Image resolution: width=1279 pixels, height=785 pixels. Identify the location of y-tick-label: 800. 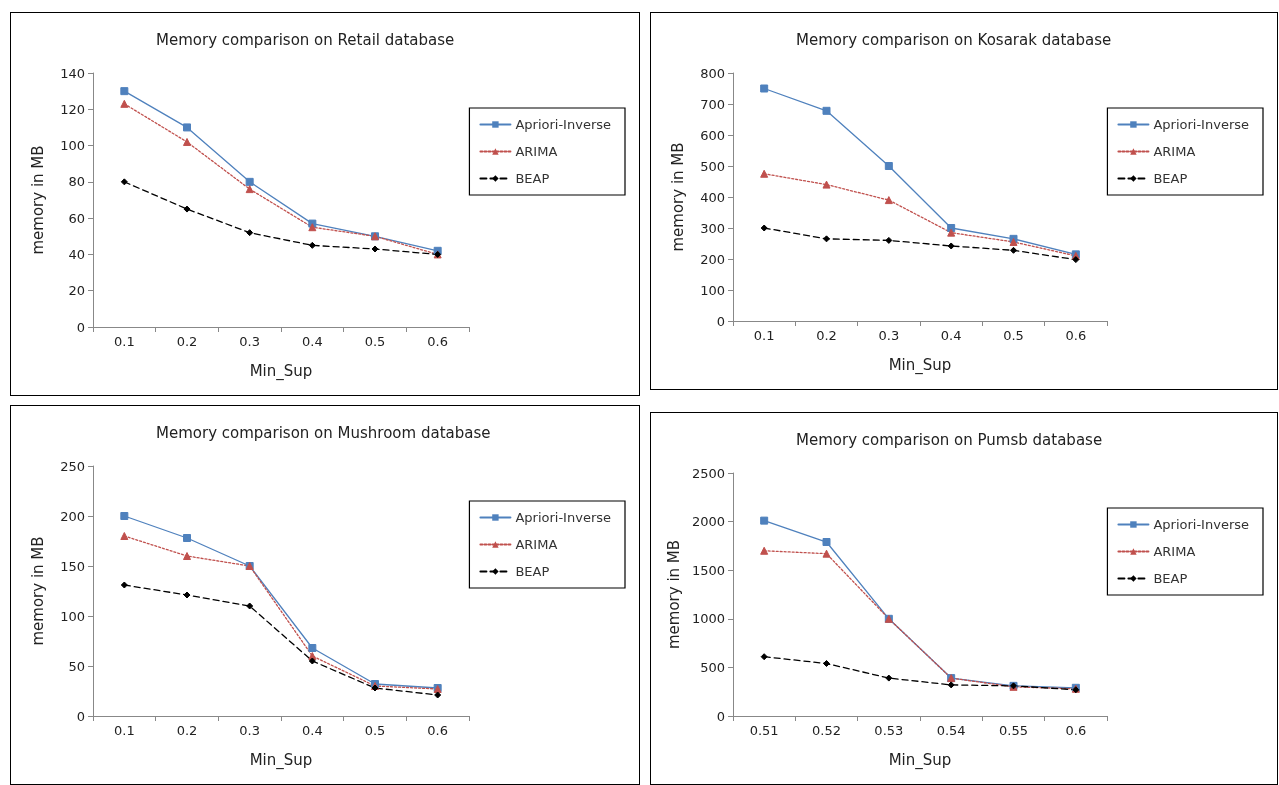
(712, 73).